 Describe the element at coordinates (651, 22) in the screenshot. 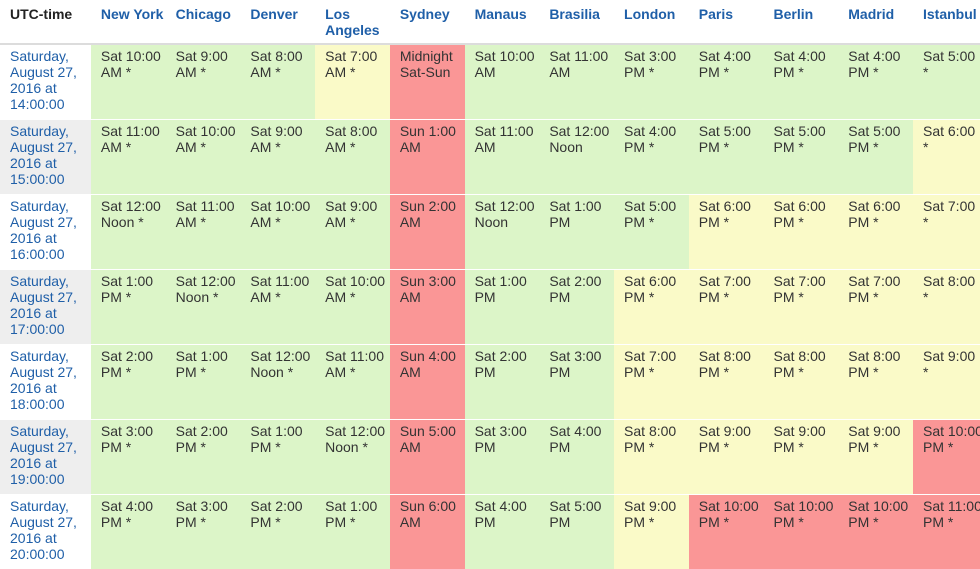

I see `city-header-london: London` at that location.